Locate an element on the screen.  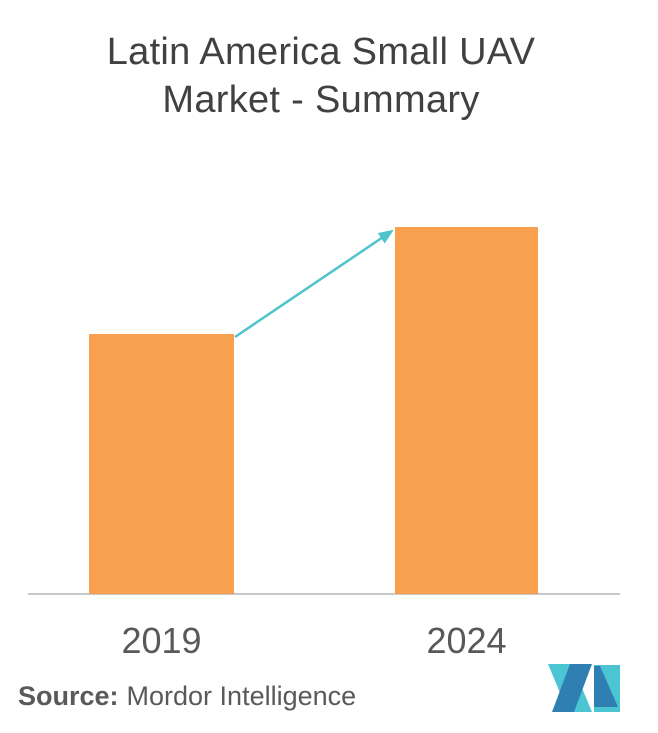
mordor-intelligence-logo is located at coordinates (584, 688).